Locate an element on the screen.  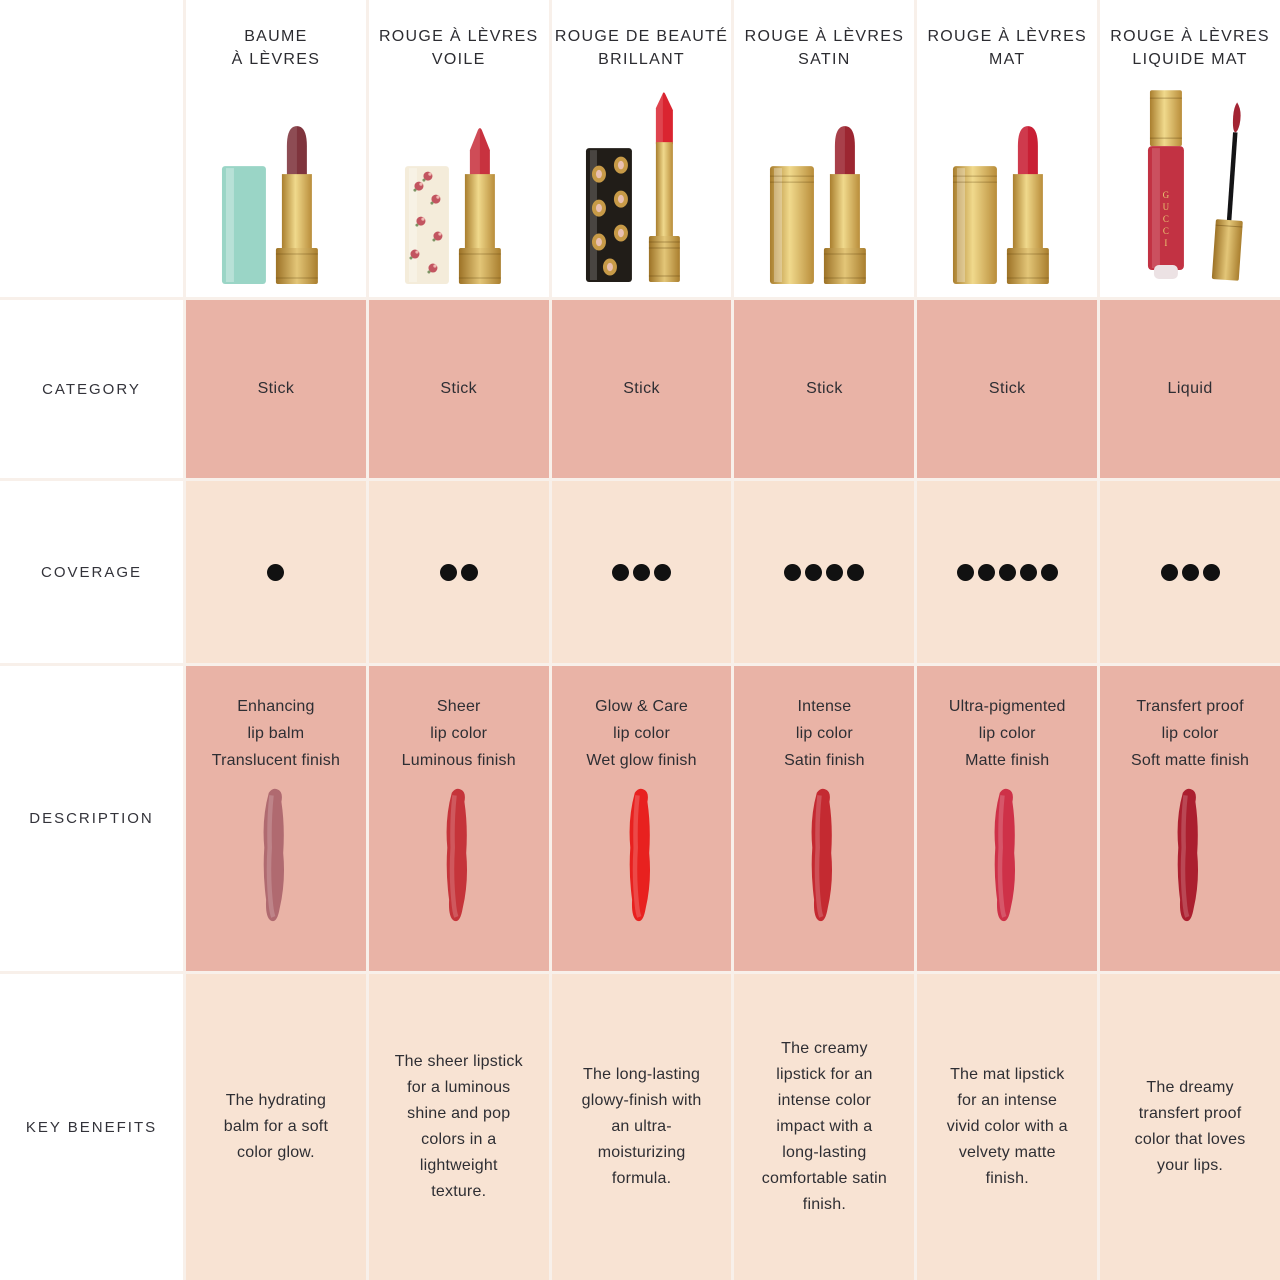
row-label-key-benefits-text: KEY BENEFITS is located at coordinates (91, 1127).